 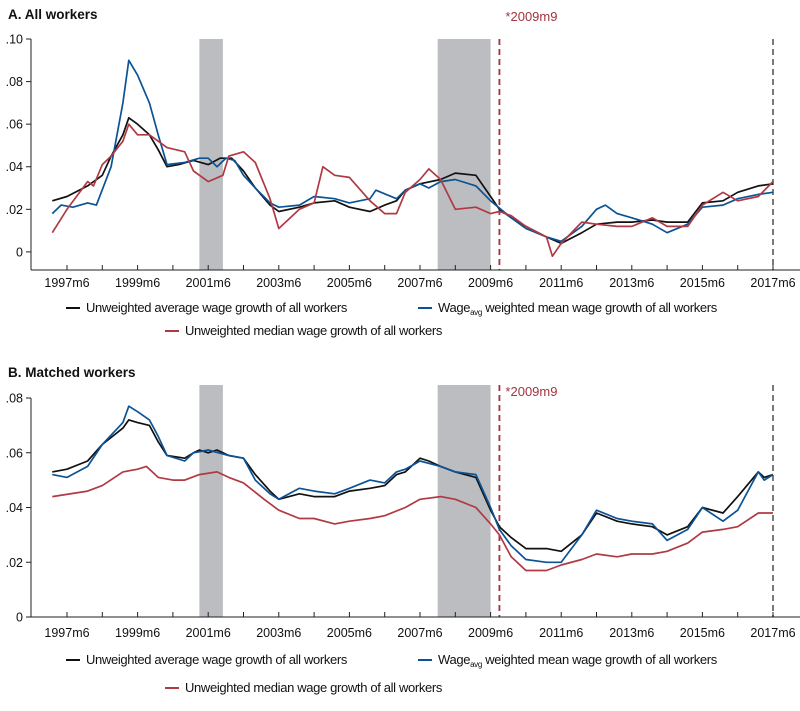 I want to click on panel-title: A. All workers, so click(x=53, y=14).